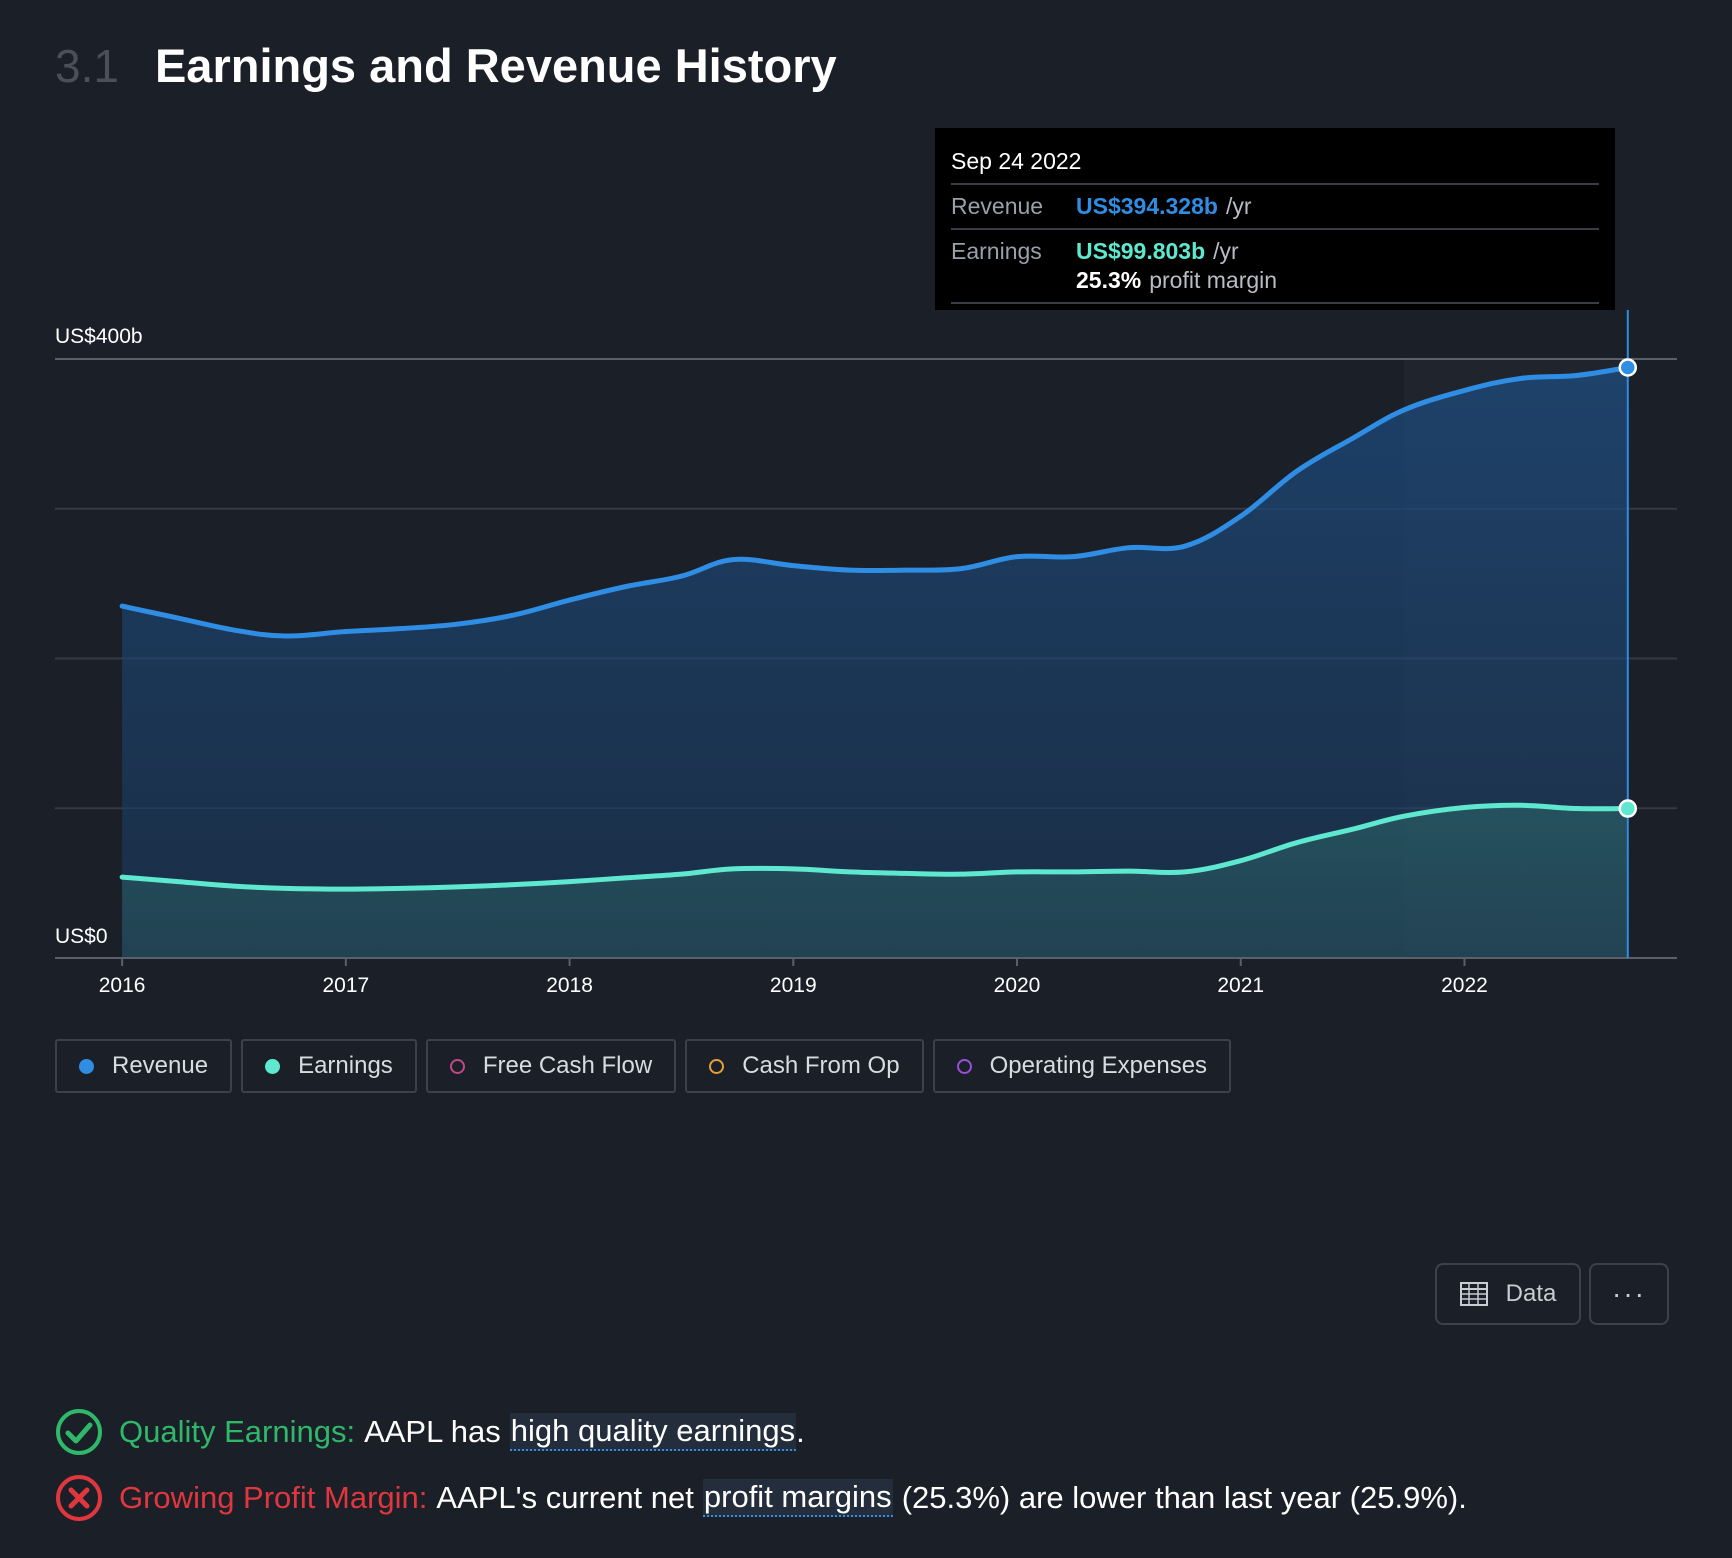  Describe the element at coordinates (964, 1066) in the screenshot. I see `operating-expenses-ring-icon` at that location.